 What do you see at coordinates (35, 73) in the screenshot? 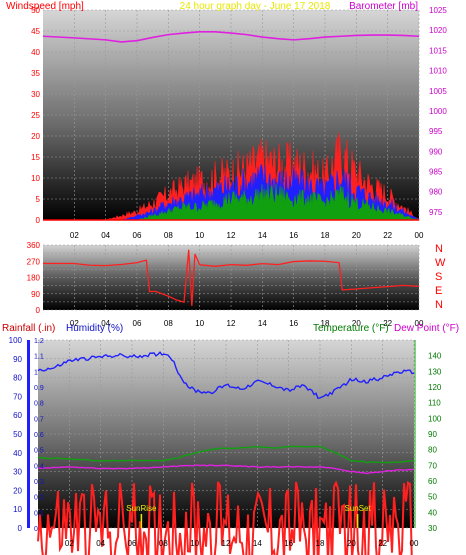
I see `windspeed-tick-label: 35` at bounding box center [35, 73].